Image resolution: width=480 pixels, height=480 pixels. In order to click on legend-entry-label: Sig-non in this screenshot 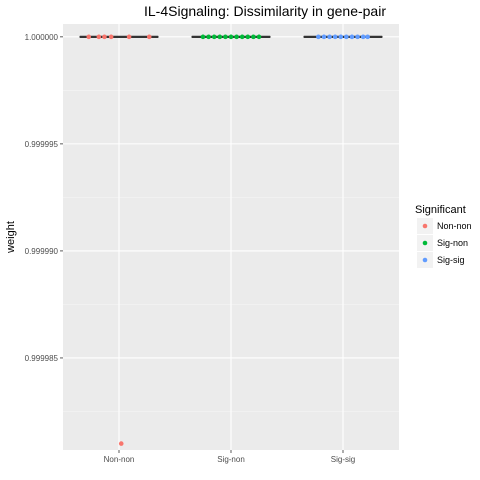, I will do `click(452, 243)`.